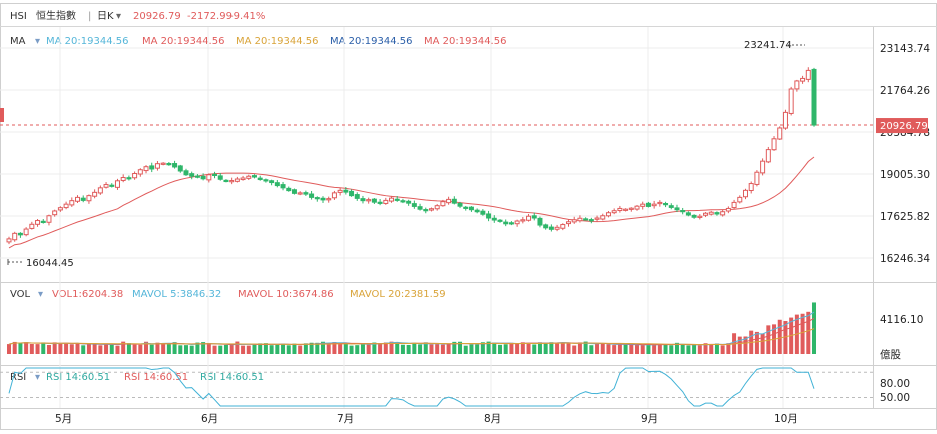 The image size is (937, 434). What do you see at coordinates (40, 294) in the screenshot?
I see `vol-indicator-dropdown-icon: ▾` at bounding box center [40, 294].